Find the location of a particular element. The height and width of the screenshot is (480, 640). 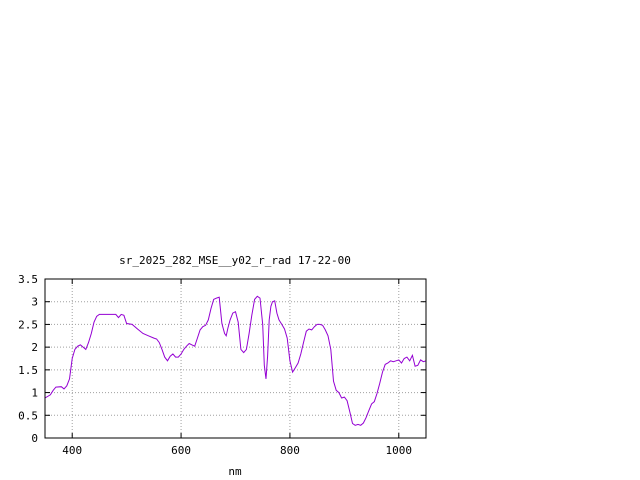

x-axis-label: nm is located at coordinates (235, 471).